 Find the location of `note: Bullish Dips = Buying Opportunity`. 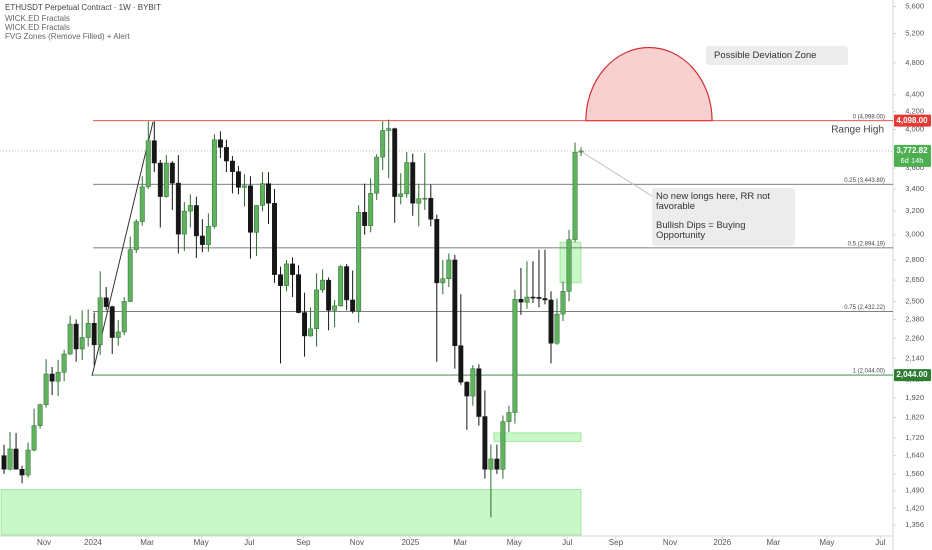

note: Bullish Dips = Buying Opportunity is located at coordinates (701, 230).